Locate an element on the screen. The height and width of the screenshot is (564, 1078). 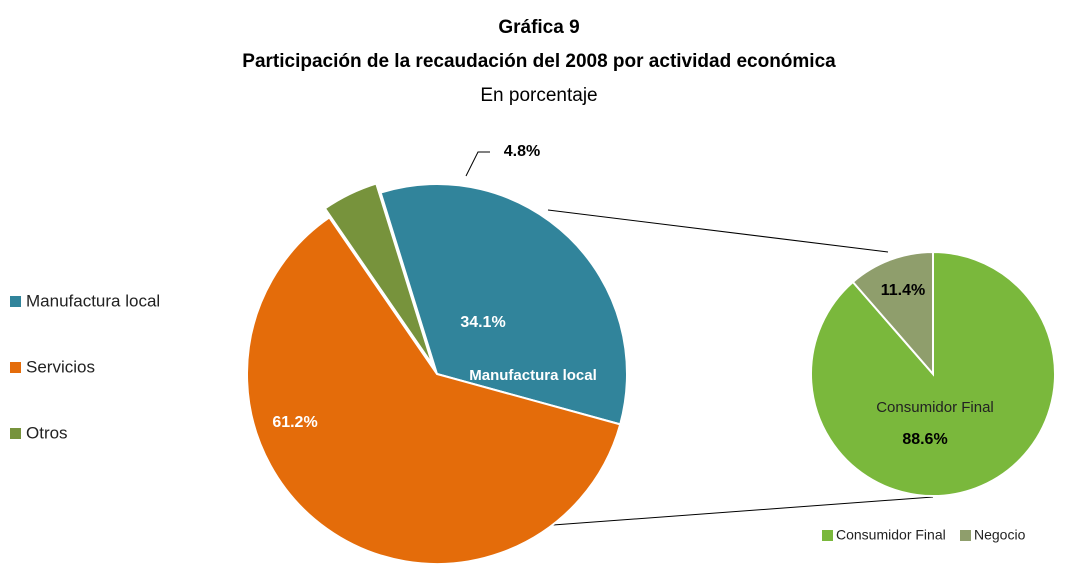
category-label: Manufactura local is located at coordinates (533, 375).